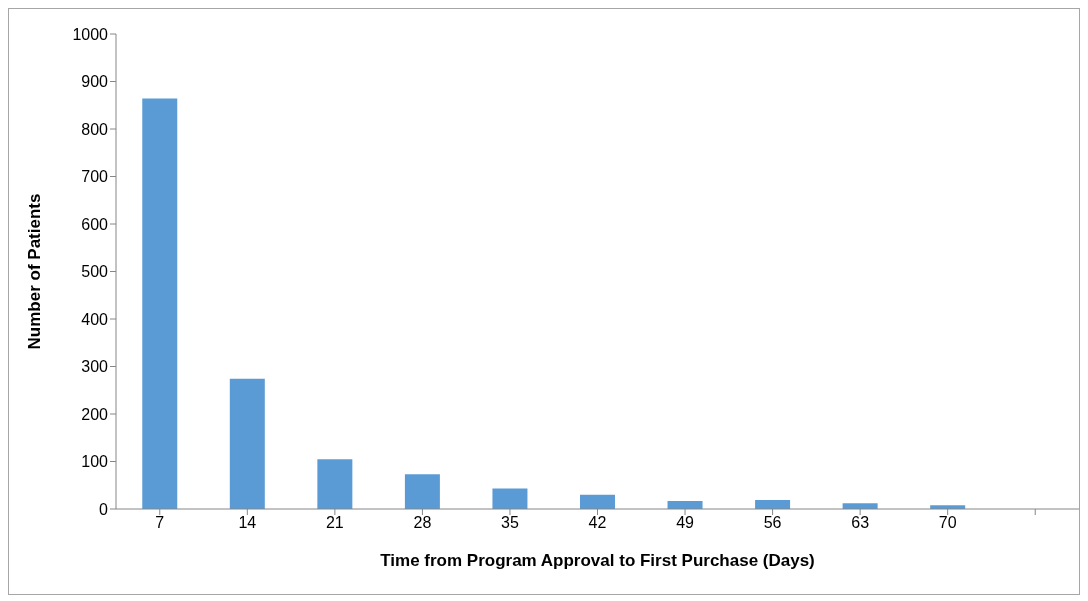 This screenshot has height=601, width=1088. Describe the element at coordinates (95, 462) in the screenshot. I see `y-tick-label: 100` at that location.